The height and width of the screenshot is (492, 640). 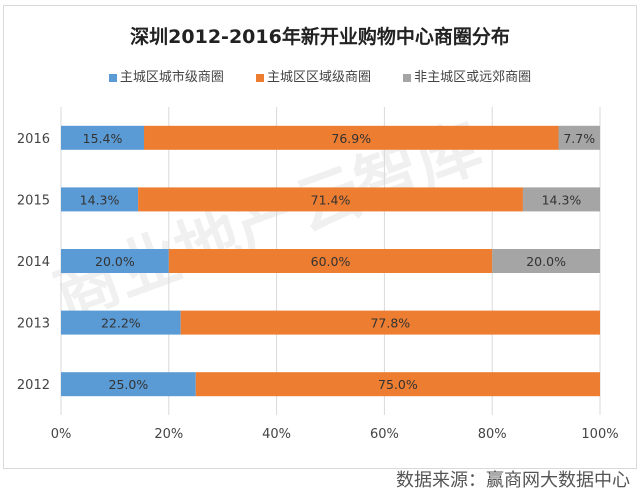 I want to click on x-tick-label: 60%, so click(x=384, y=434).